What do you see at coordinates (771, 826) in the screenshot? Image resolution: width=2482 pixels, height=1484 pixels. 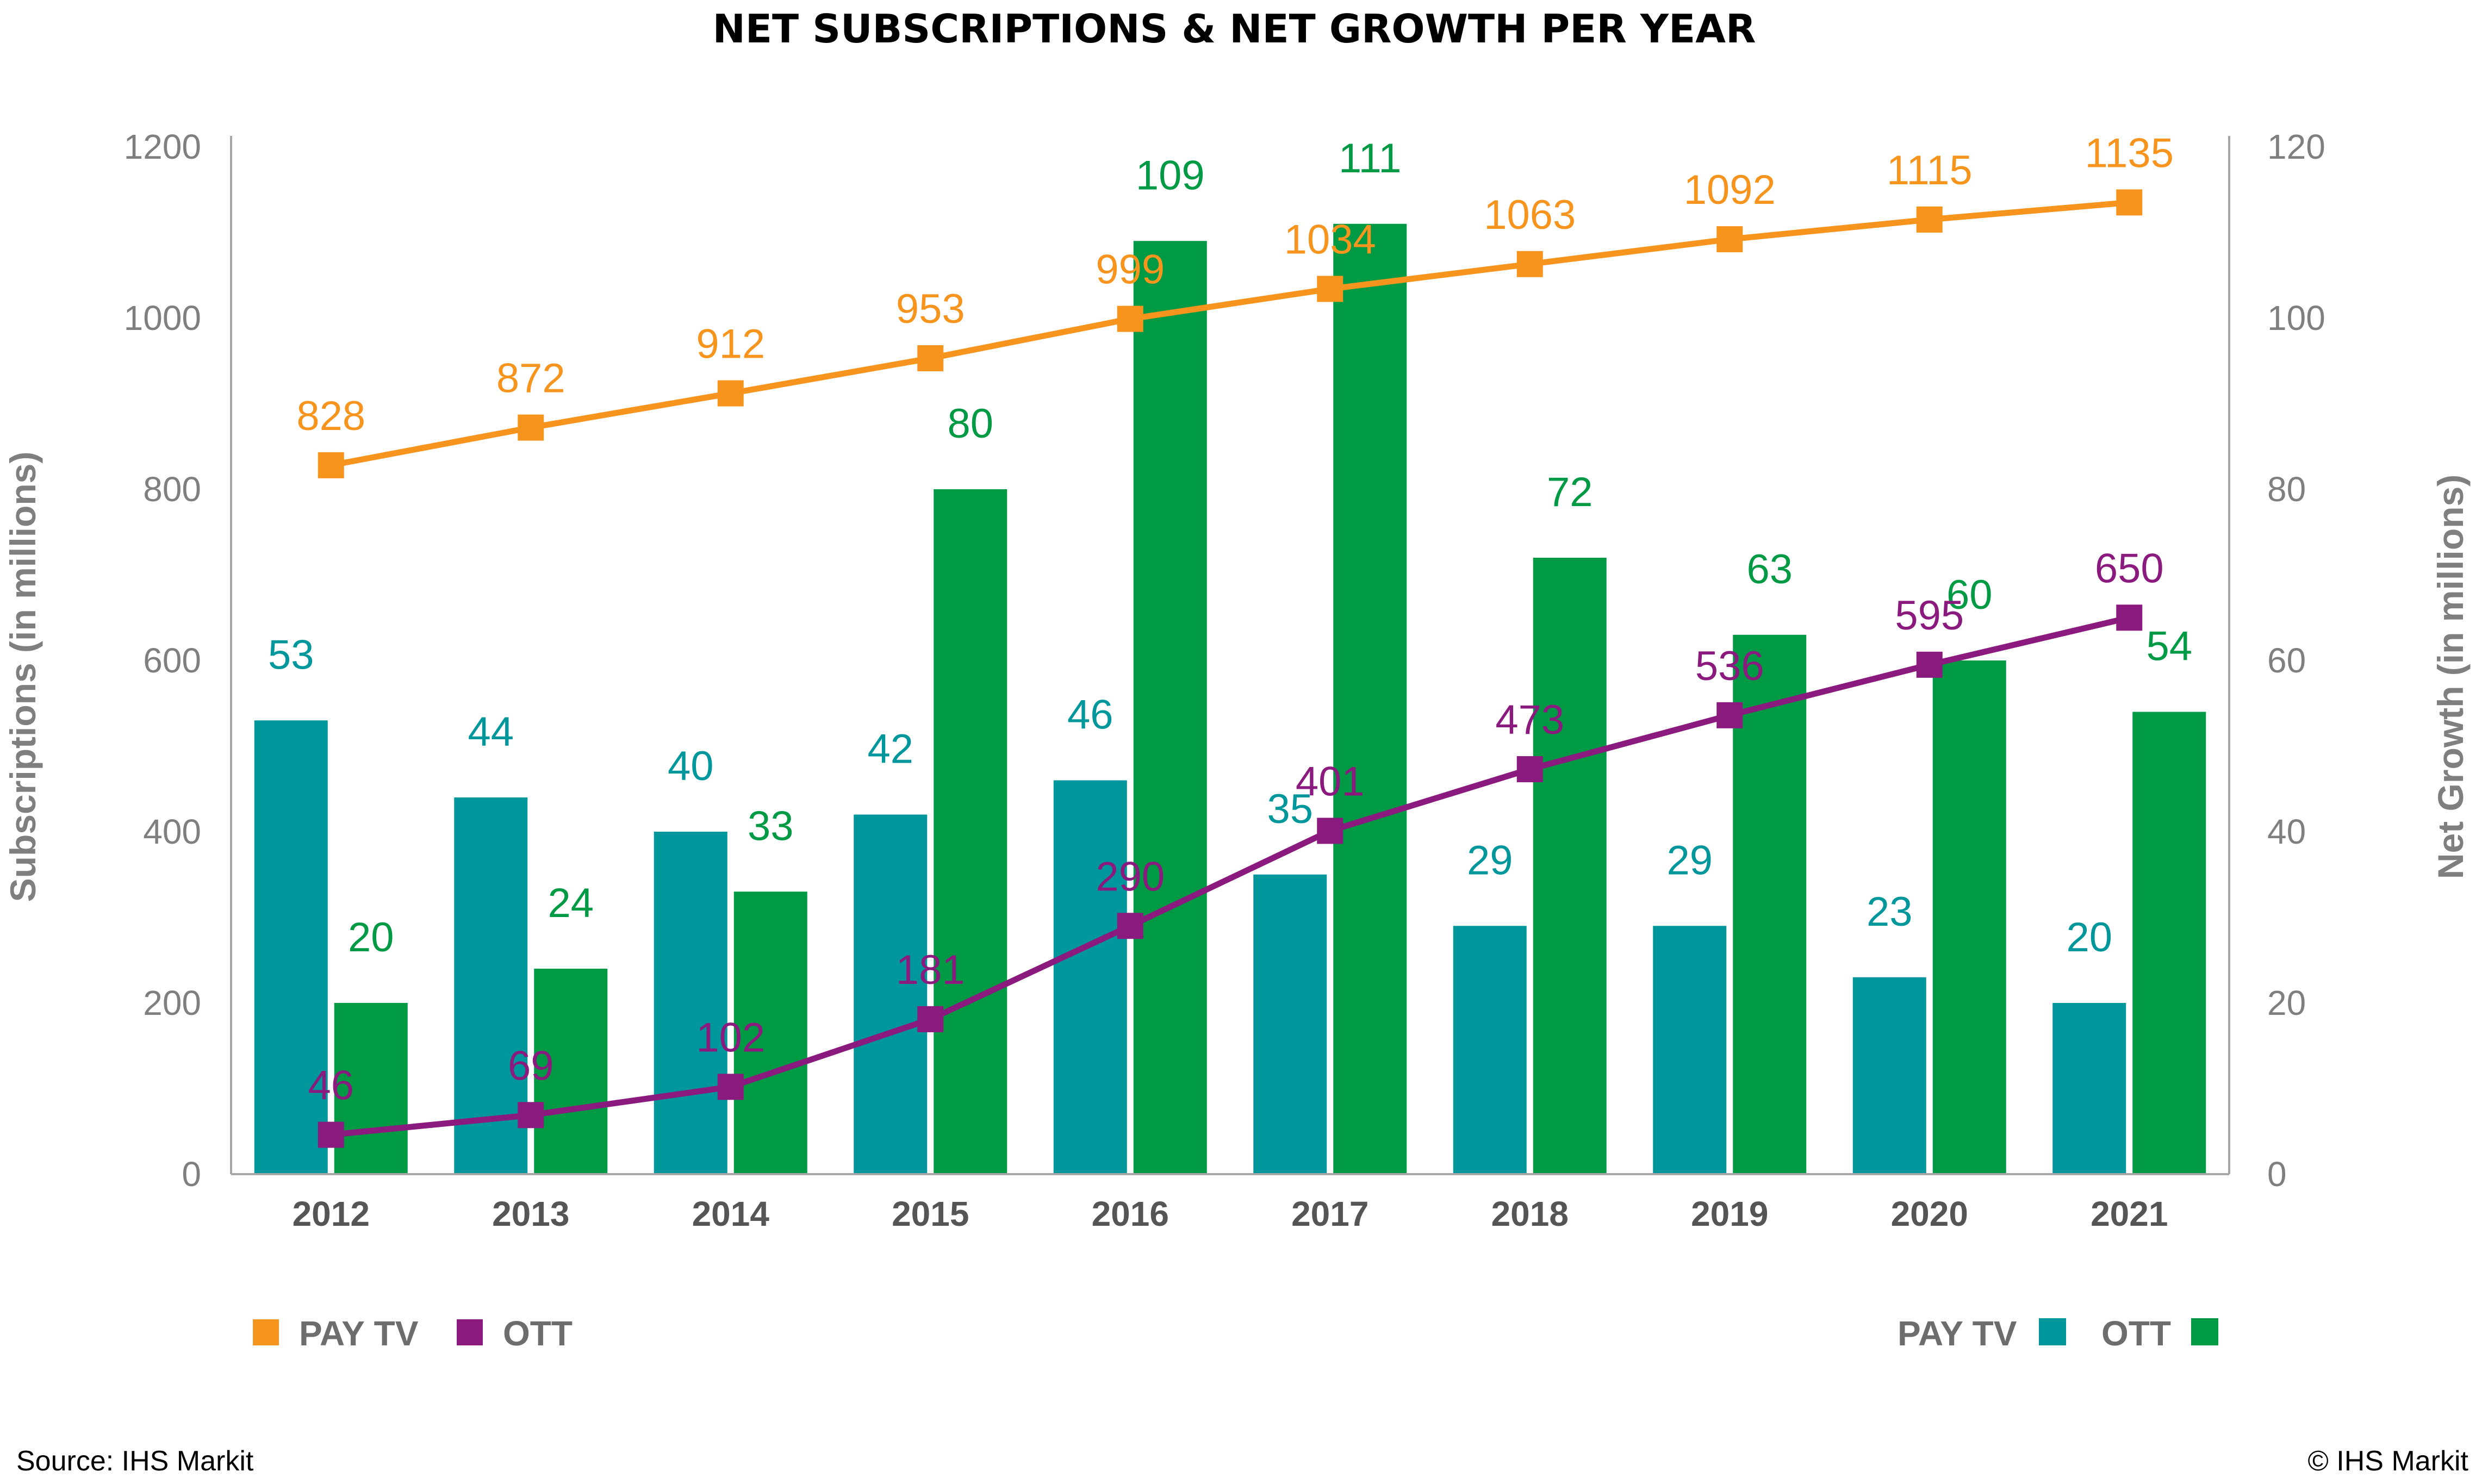 I see `bar-label-ott-2014: 33` at bounding box center [771, 826].